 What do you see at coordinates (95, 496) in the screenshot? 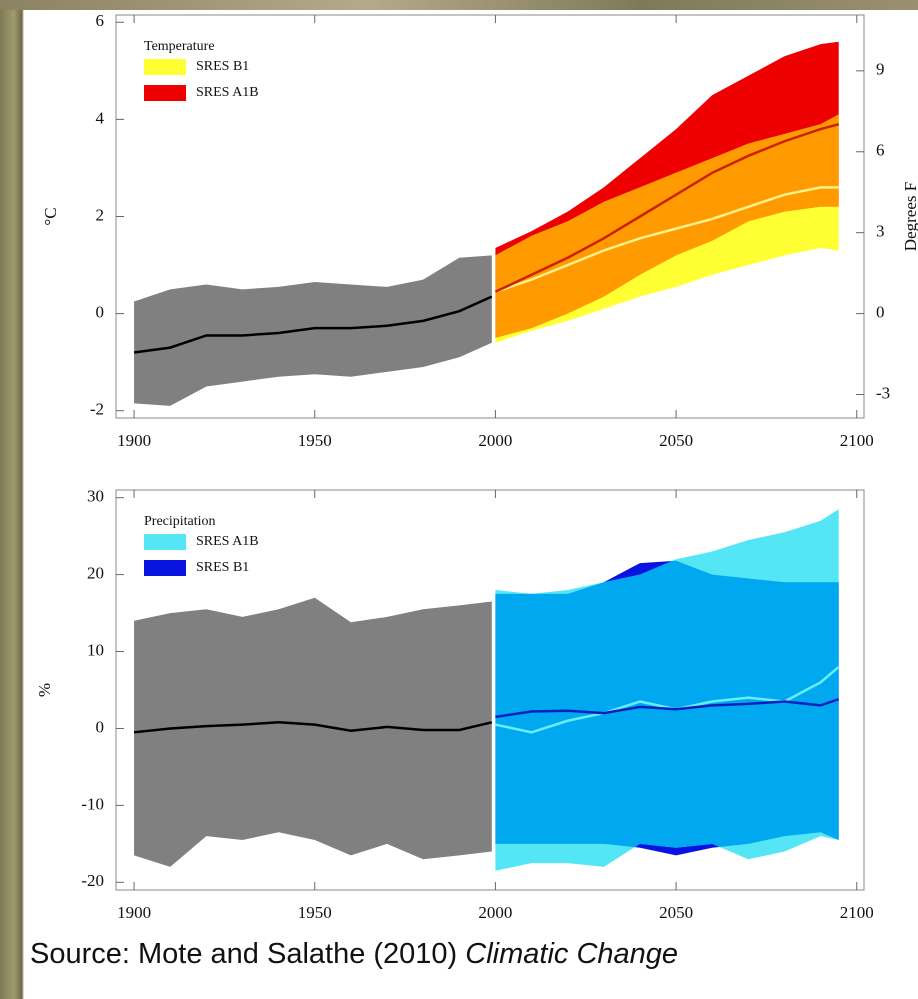
I see `y-tick-label: 30` at bounding box center [95, 496].